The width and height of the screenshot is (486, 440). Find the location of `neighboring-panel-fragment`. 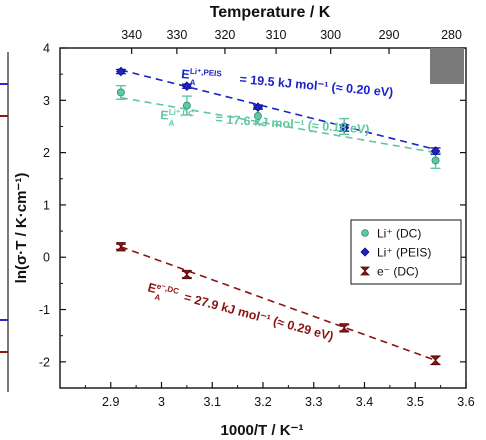

neighboring-panel-fragment is located at coordinates (4, 222).